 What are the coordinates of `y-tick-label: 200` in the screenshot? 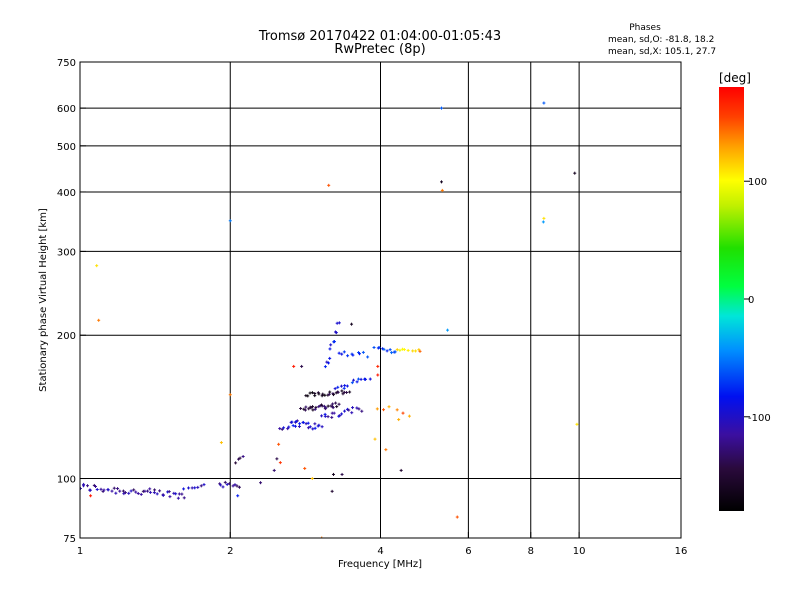 It's located at (66, 336).